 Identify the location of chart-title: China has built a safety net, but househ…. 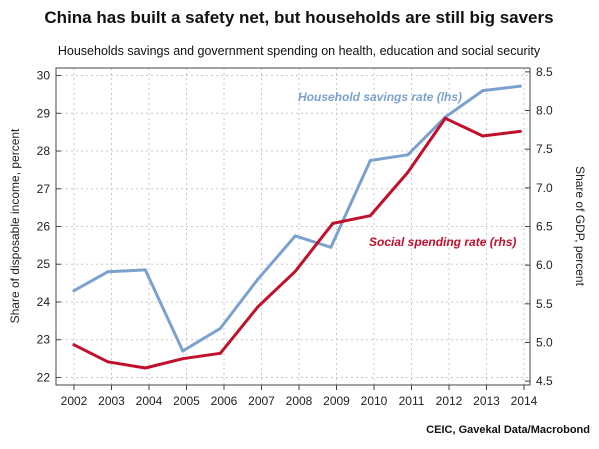
(298, 17).